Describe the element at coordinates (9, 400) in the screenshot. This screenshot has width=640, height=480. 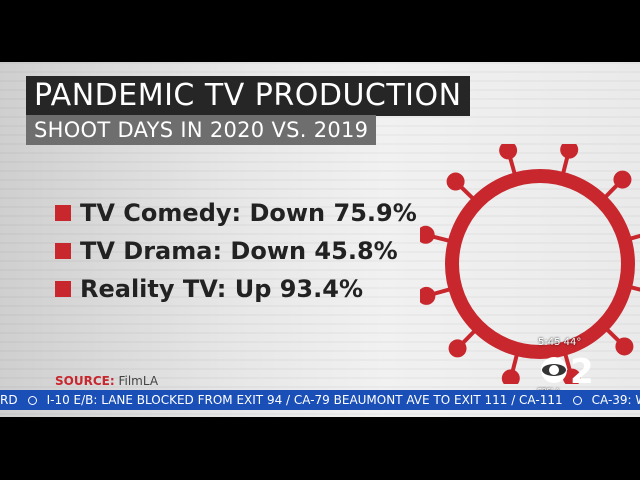
I see `ticker-item: RD` at that location.